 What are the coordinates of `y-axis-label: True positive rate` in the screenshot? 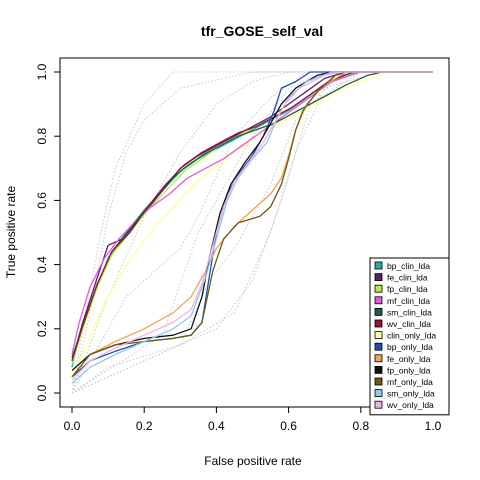 It's located at (11, 232).